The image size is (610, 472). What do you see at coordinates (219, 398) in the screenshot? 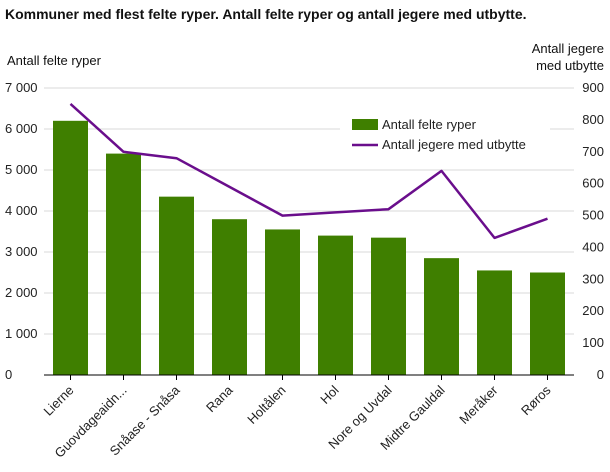
I see `x-tick-label: Rana` at bounding box center [219, 398].